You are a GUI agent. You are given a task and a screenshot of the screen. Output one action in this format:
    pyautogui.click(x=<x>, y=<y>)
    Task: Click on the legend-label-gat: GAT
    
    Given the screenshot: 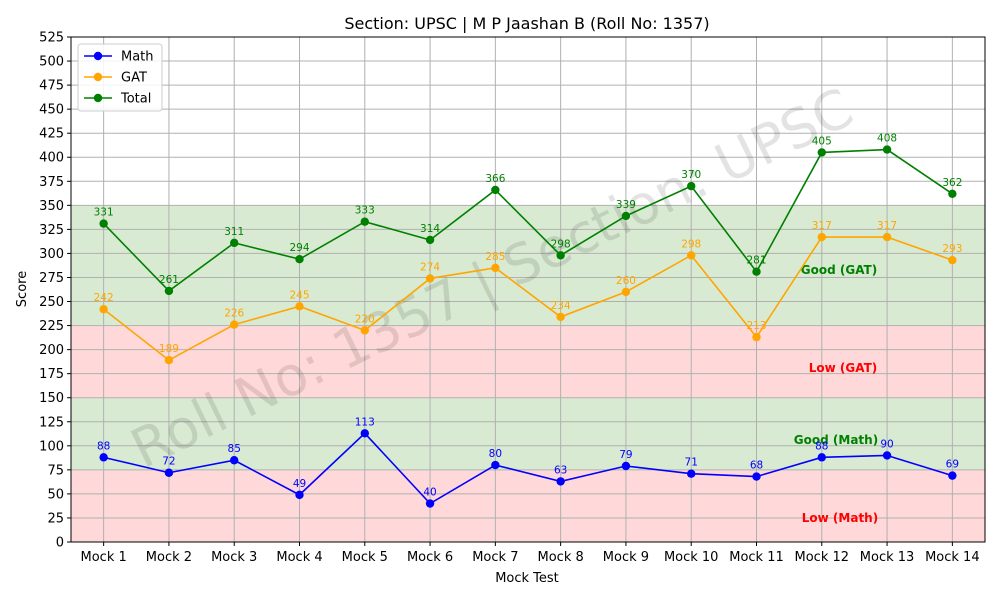 What is the action you would take?
    pyautogui.click(x=134, y=78)
    